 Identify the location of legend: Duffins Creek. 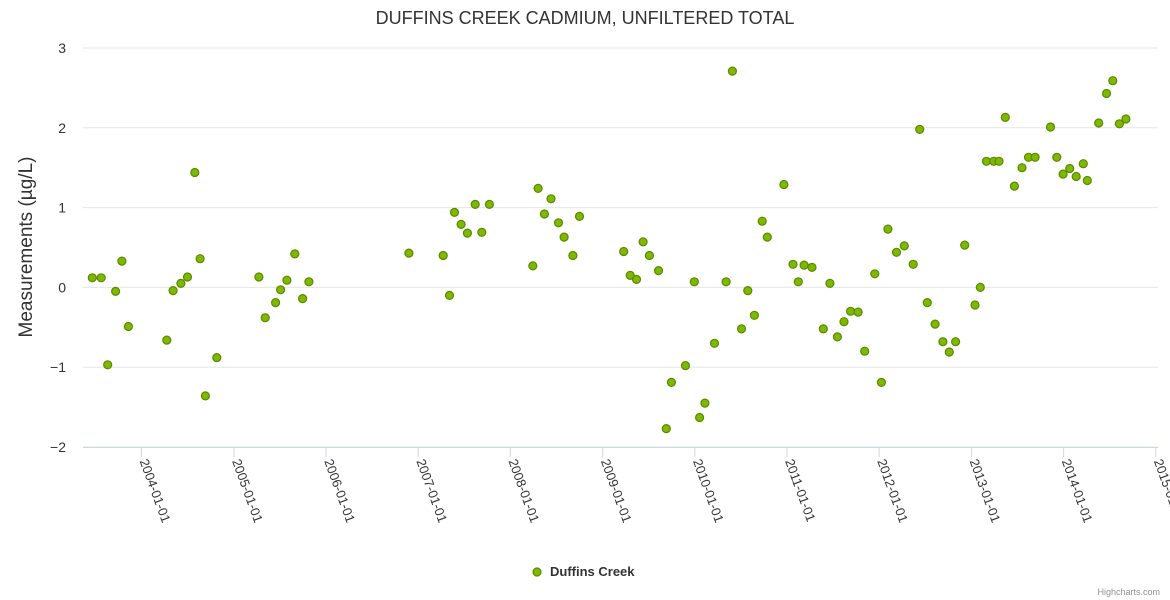
(583, 571).